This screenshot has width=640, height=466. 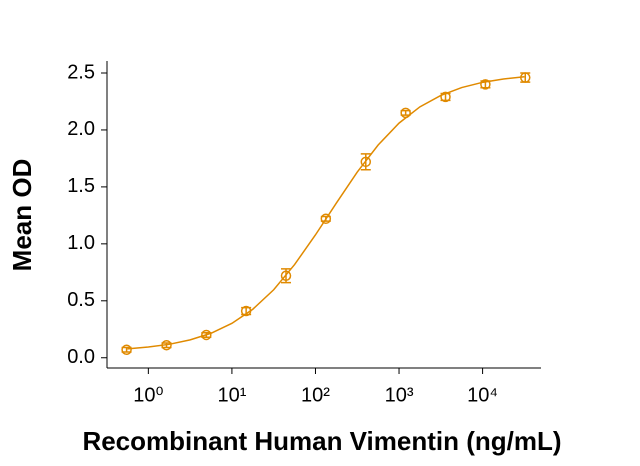 I want to click on y-axis-title: Mean OD, so click(x=22, y=215).